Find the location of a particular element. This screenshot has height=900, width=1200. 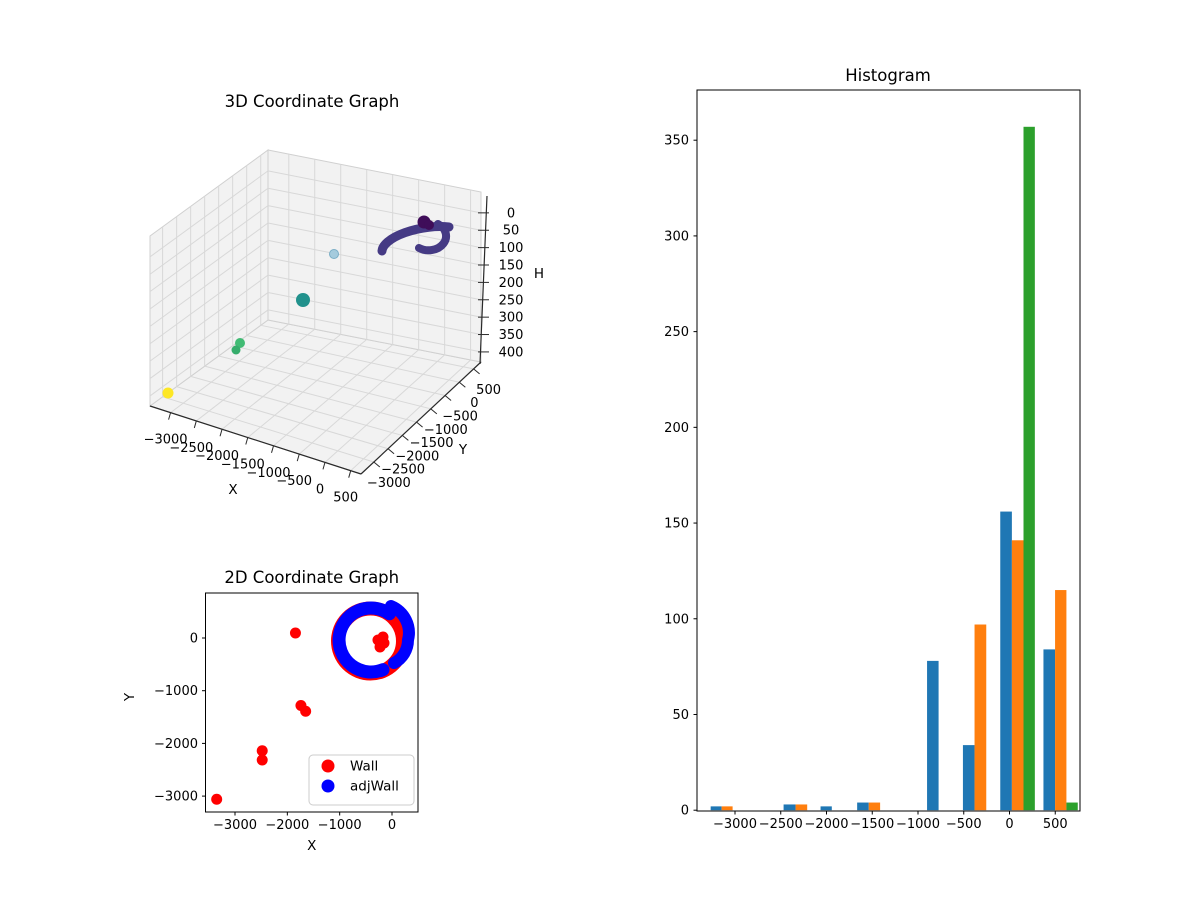

histogram-title: Histogram is located at coordinates (888, 75).